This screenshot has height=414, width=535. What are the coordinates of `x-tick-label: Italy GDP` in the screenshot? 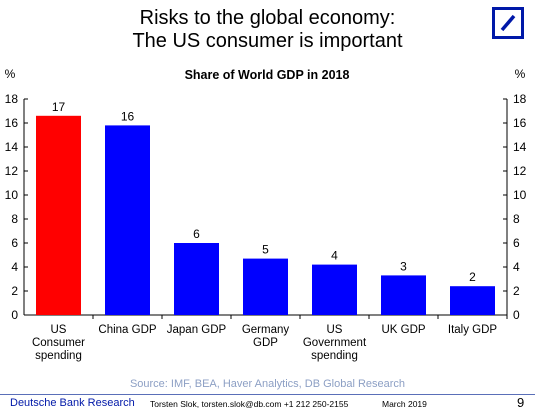 It's located at (473, 330).